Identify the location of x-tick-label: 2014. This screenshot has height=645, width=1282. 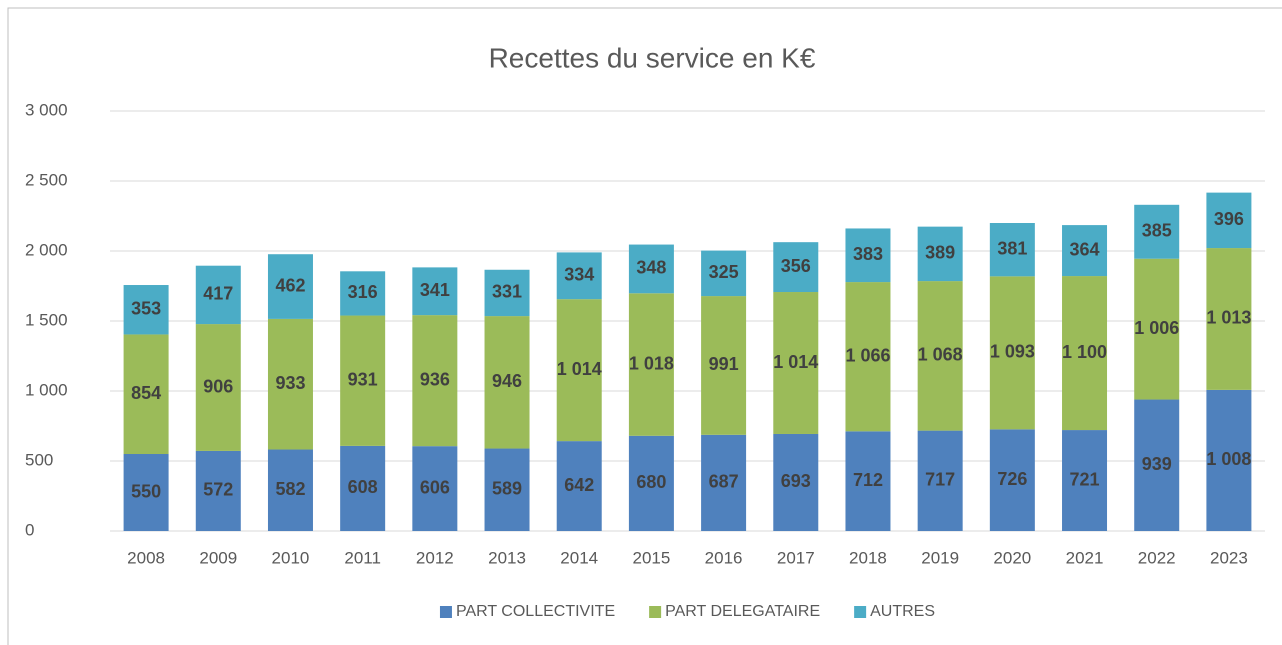
(579, 557).